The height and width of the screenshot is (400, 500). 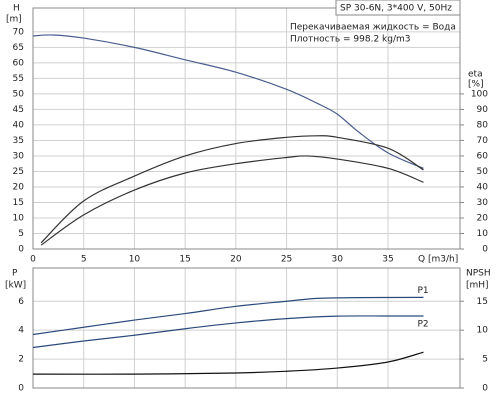 What do you see at coordinates (443, 260) in the screenshot?
I see `x-unit: [m3/h]` at bounding box center [443, 260].